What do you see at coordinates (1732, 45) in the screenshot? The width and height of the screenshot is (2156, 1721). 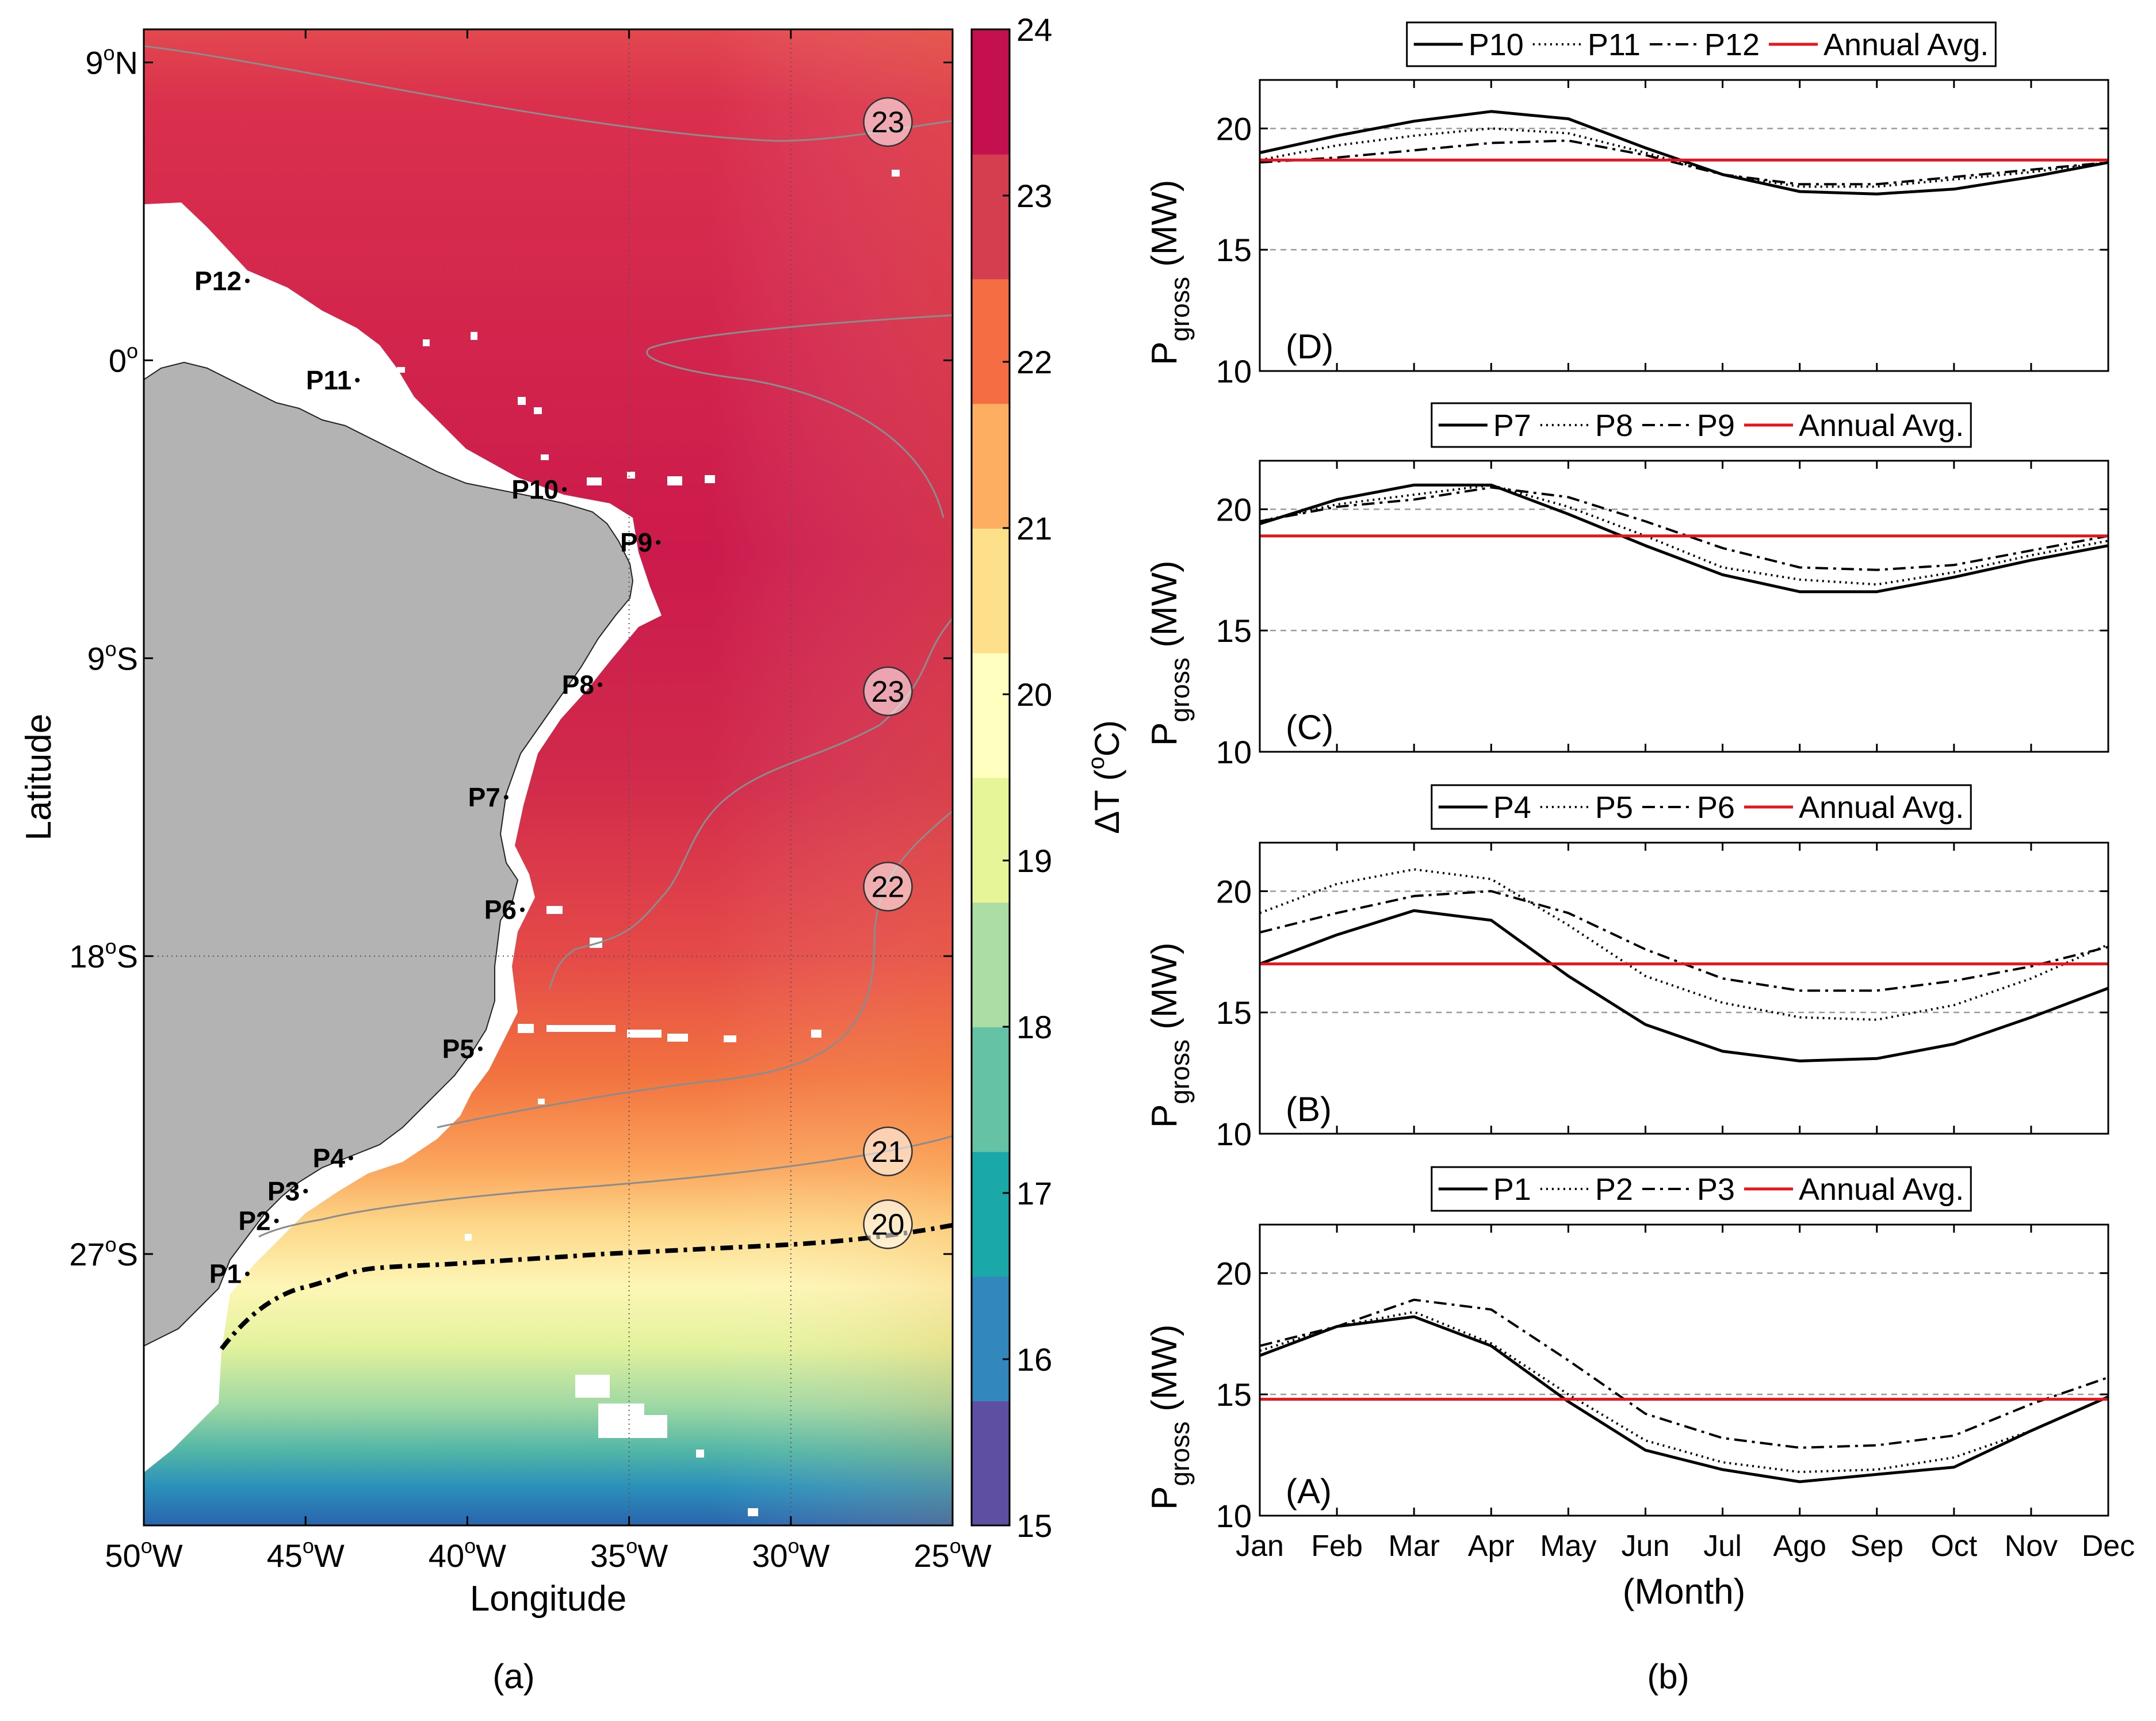 I see `legend-entry: P12` at bounding box center [1732, 45].